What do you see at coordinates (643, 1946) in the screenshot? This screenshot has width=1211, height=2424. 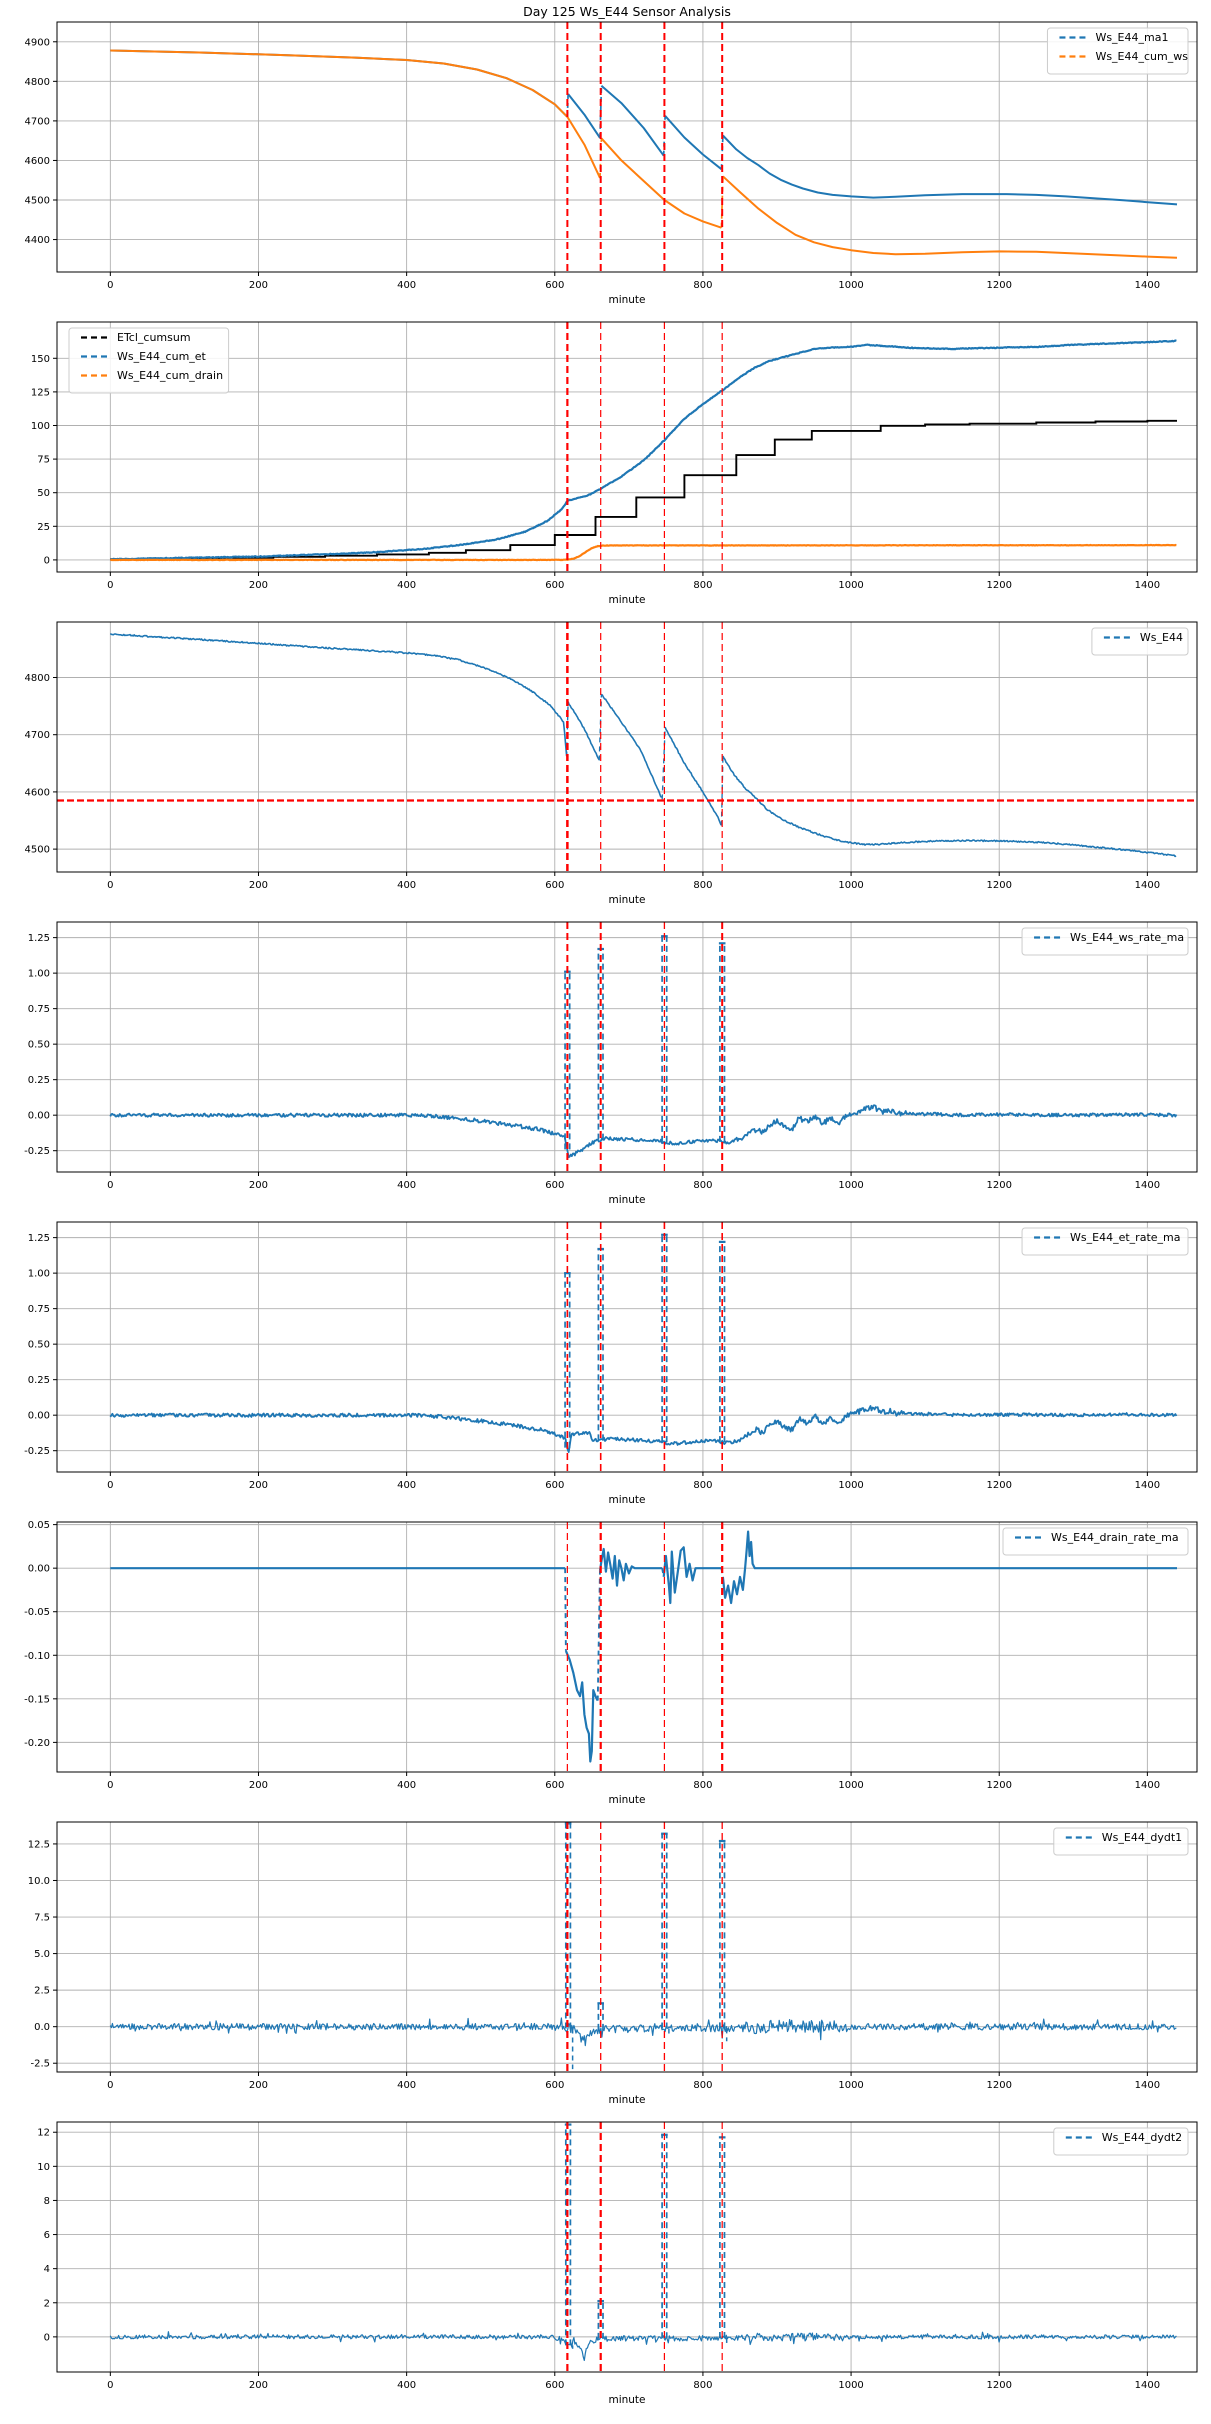 I see `series-Ws_E44_dydt1` at bounding box center [643, 1946].